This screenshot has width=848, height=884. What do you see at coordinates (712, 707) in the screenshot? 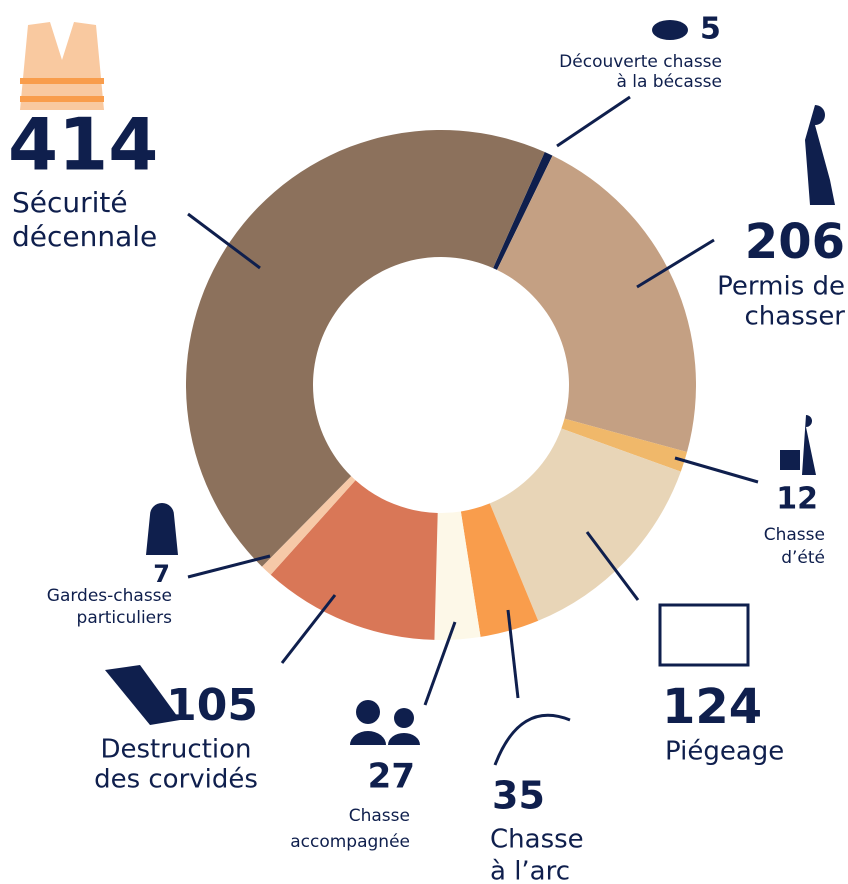
I see `value-label: 124` at bounding box center [712, 707].